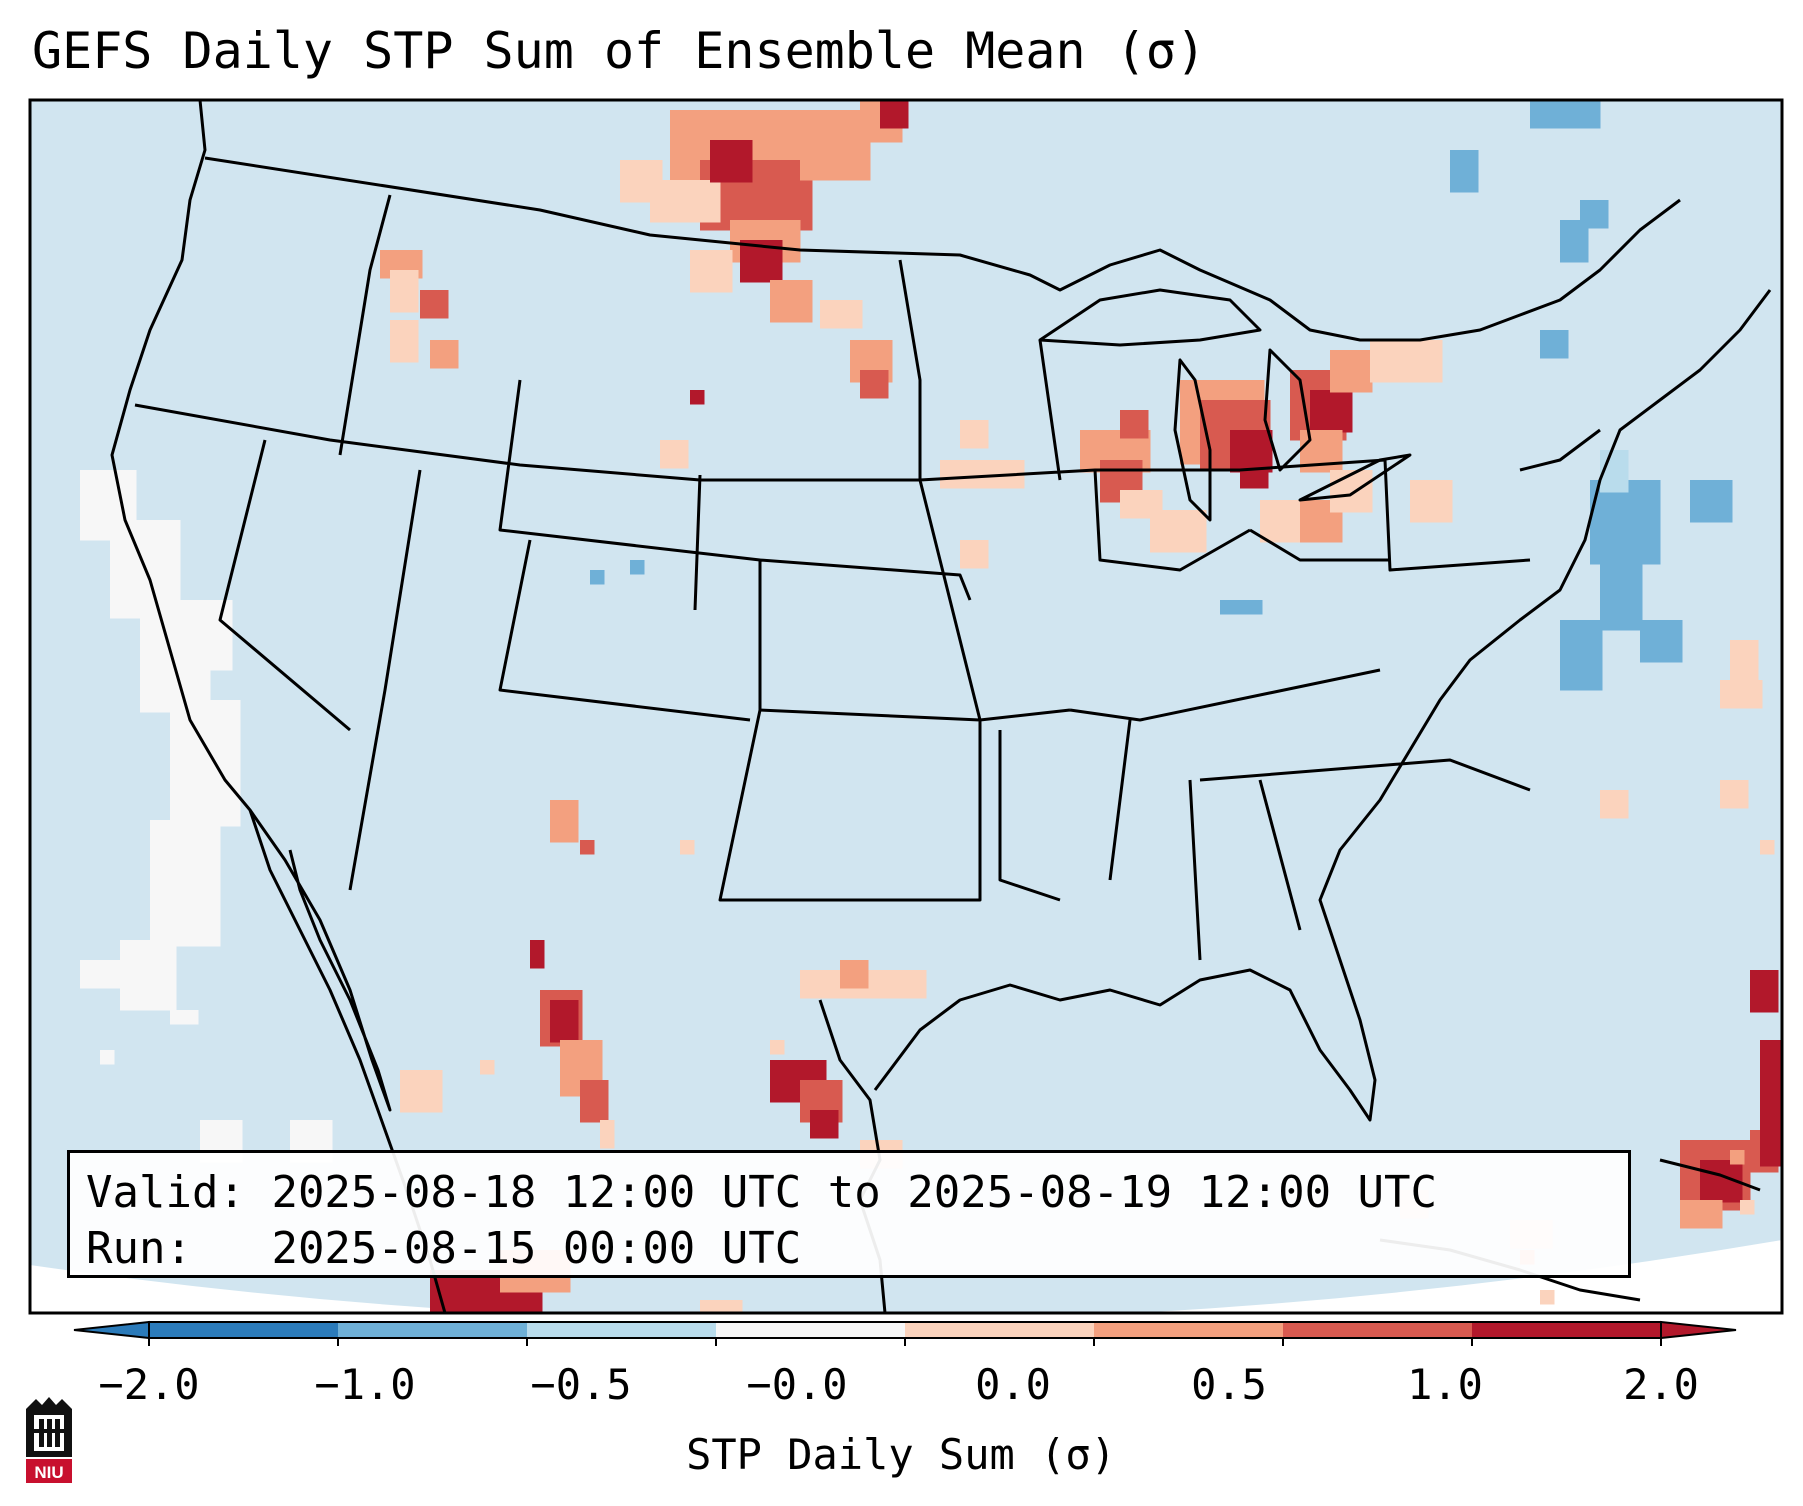 This screenshot has height=1506, width=1803. I want to click on lake-erie, so click(1355, 477).